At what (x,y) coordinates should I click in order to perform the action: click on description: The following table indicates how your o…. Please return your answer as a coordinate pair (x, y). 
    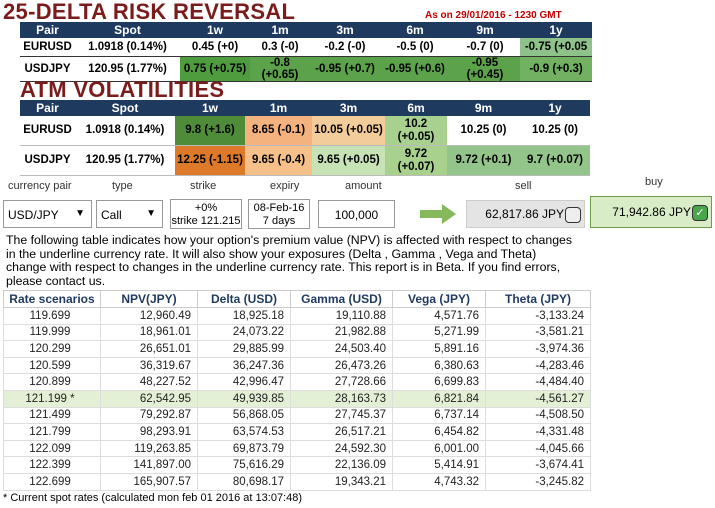
    Looking at the image, I should click on (289, 260).